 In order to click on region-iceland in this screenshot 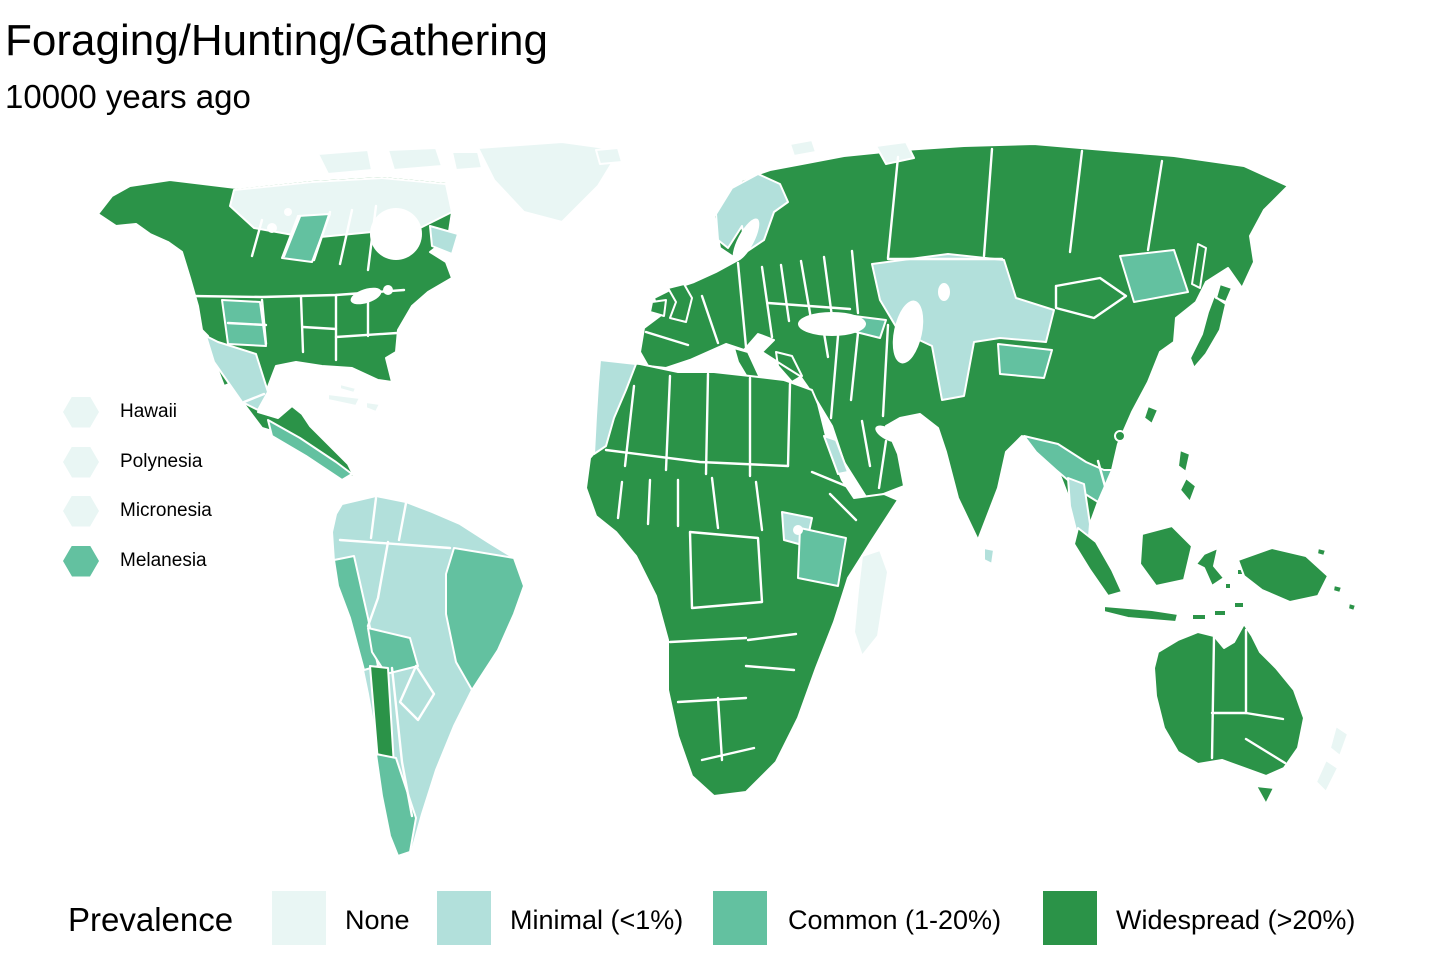, I will do `click(609, 156)`.